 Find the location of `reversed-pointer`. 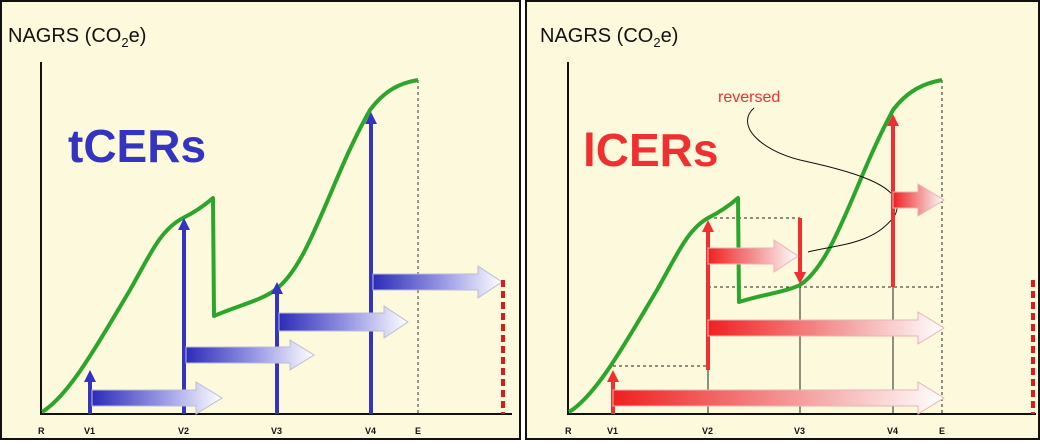

reversed-pointer is located at coordinates (822, 180).